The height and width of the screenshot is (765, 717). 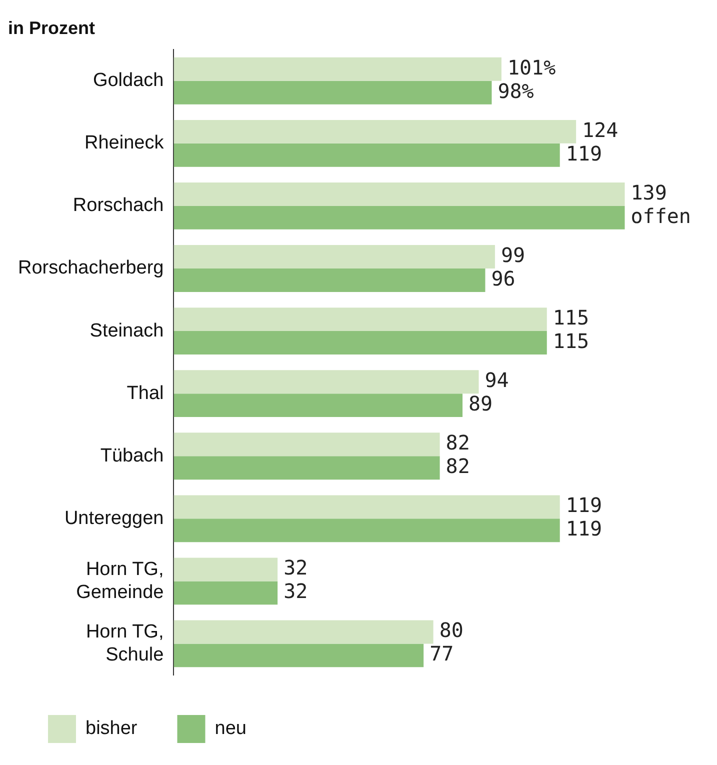 What do you see at coordinates (145, 393) in the screenshot?
I see `y-tick-label: Thal` at bounding box center [145, 393].